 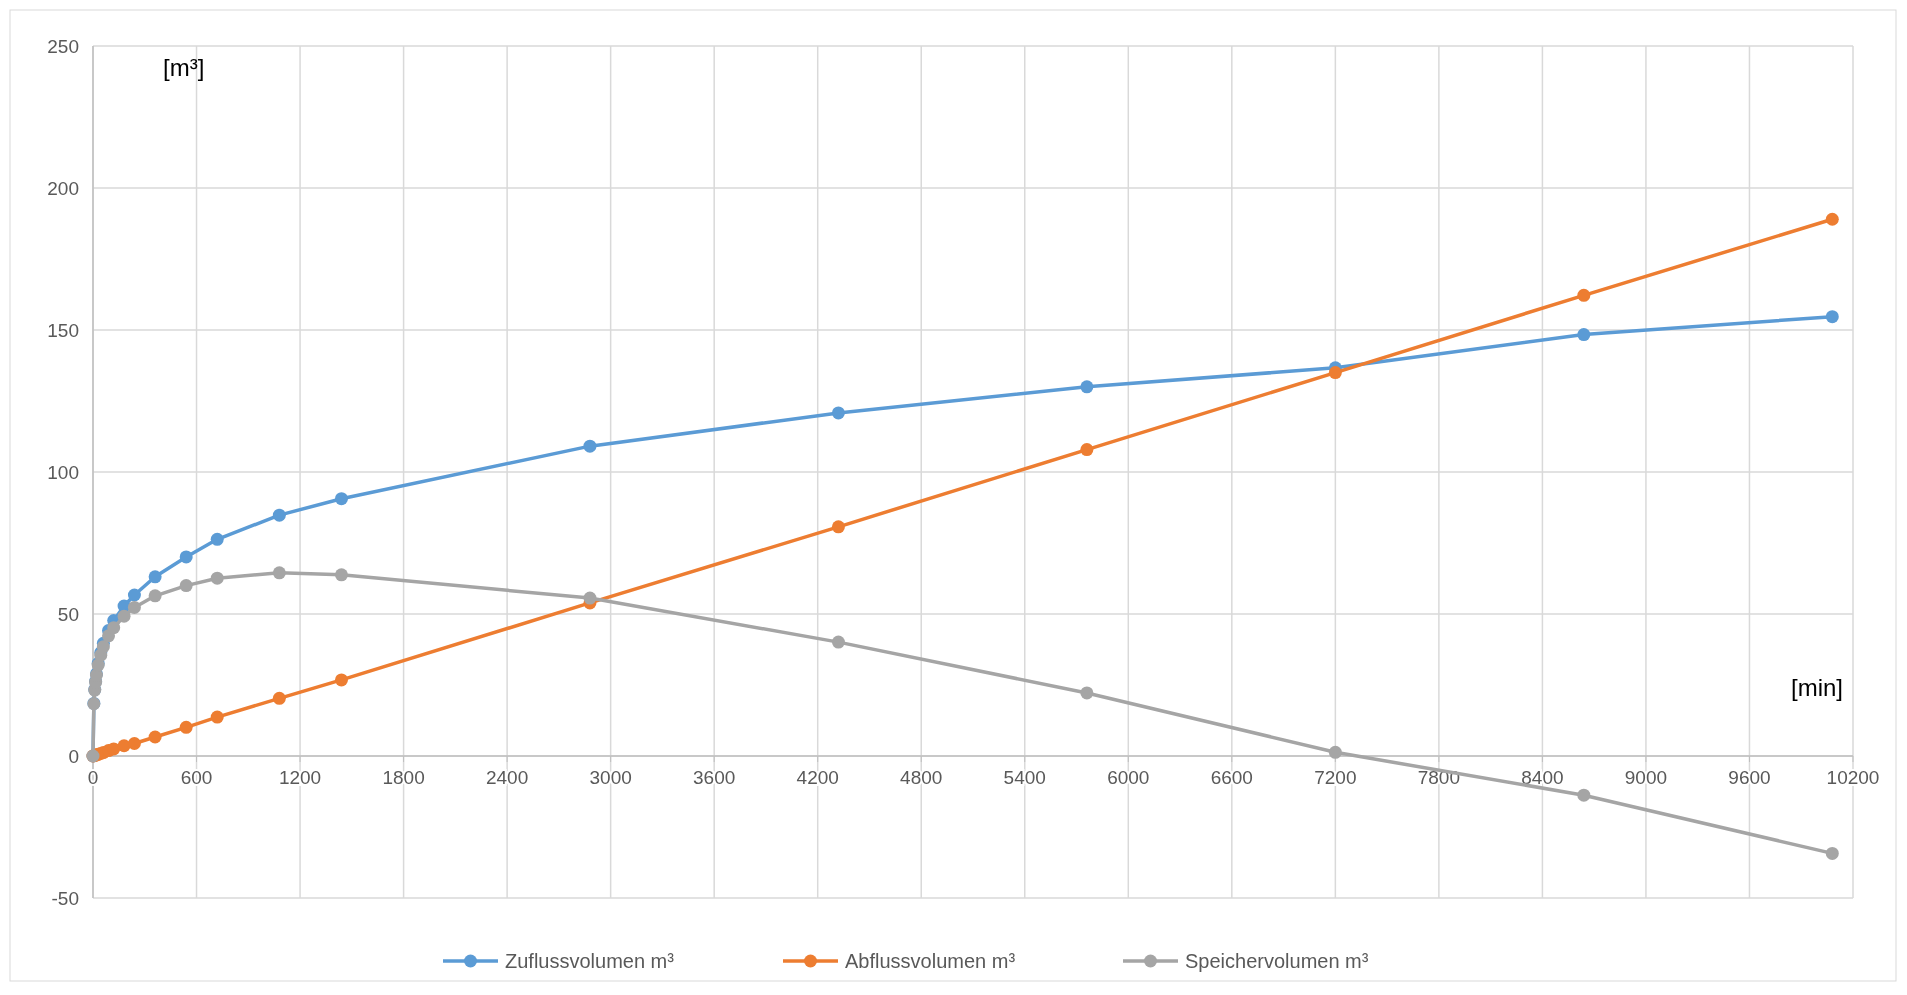 I want to click on y-tick-label: 100, so click(x=63, y=472).